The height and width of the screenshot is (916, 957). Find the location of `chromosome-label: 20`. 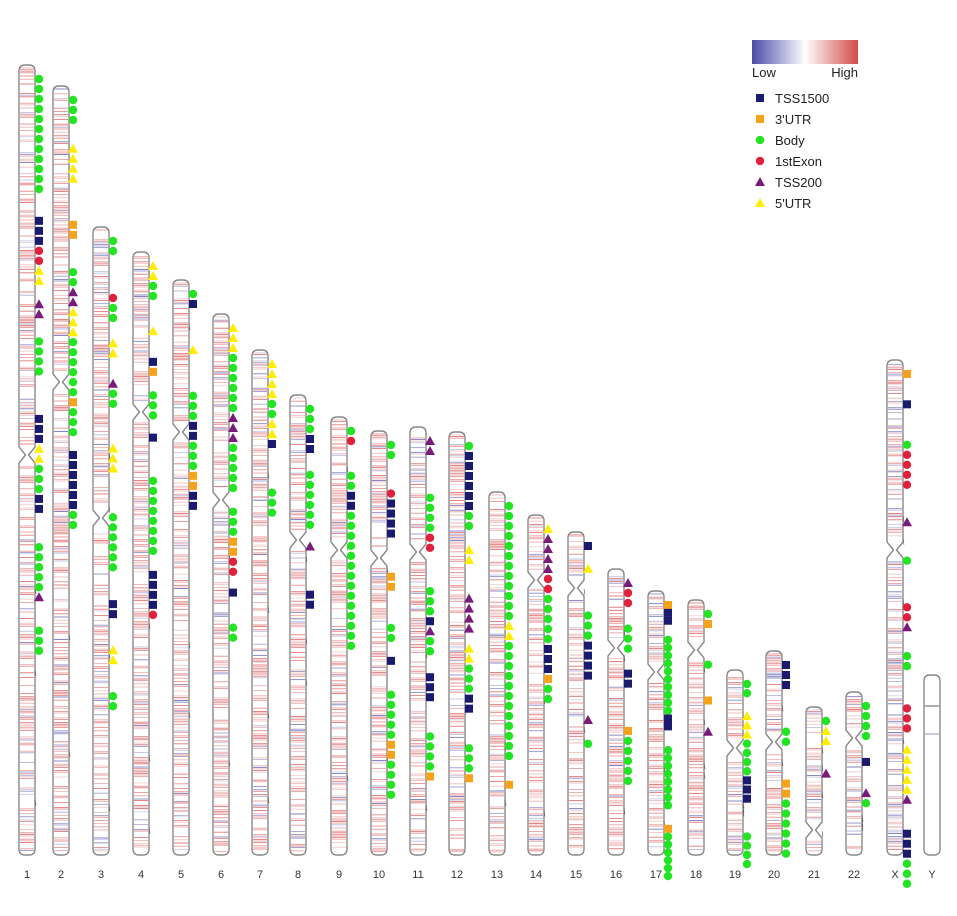

chromosome-label: 20 is located at coordinates (774, 875).